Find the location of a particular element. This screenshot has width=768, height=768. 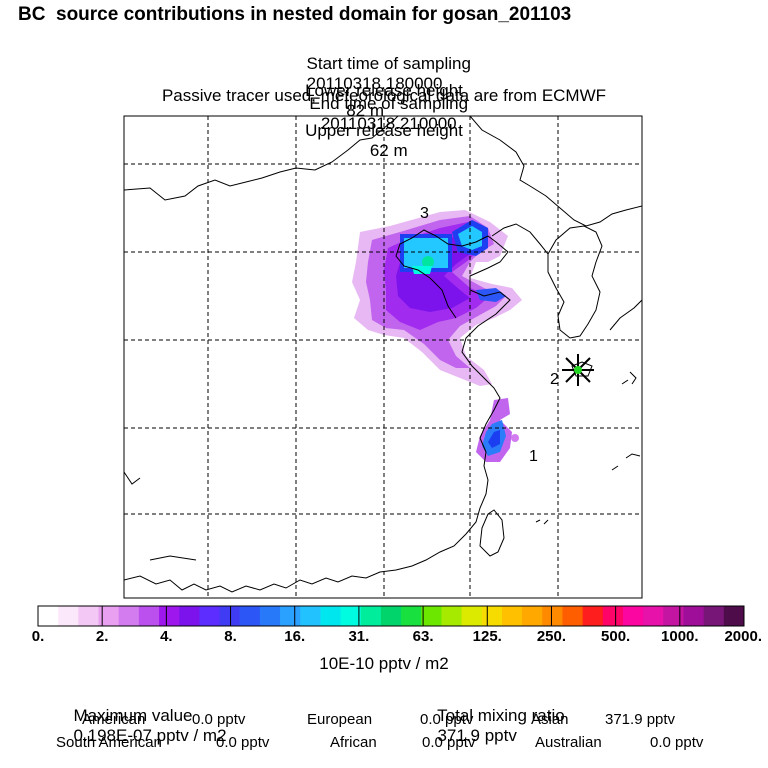

source-label-3: 3 is located at coordinates (424, 213).